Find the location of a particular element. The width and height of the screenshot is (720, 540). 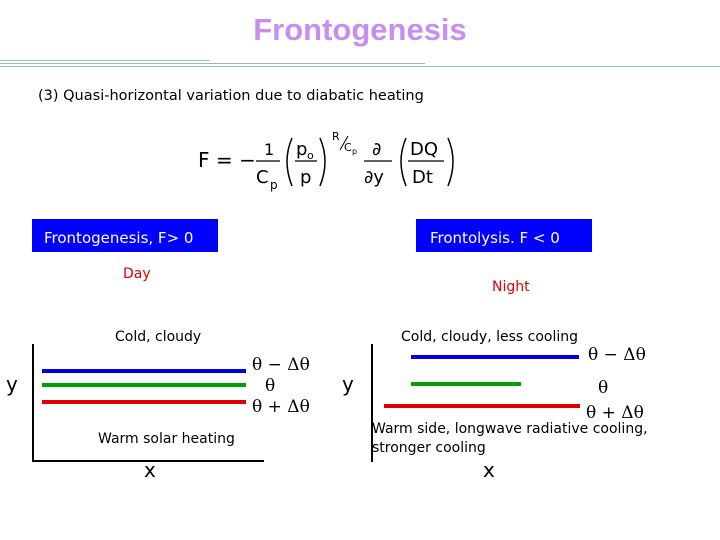

left-top-label: Cold, cloudy is located at coordinates (158, 337).